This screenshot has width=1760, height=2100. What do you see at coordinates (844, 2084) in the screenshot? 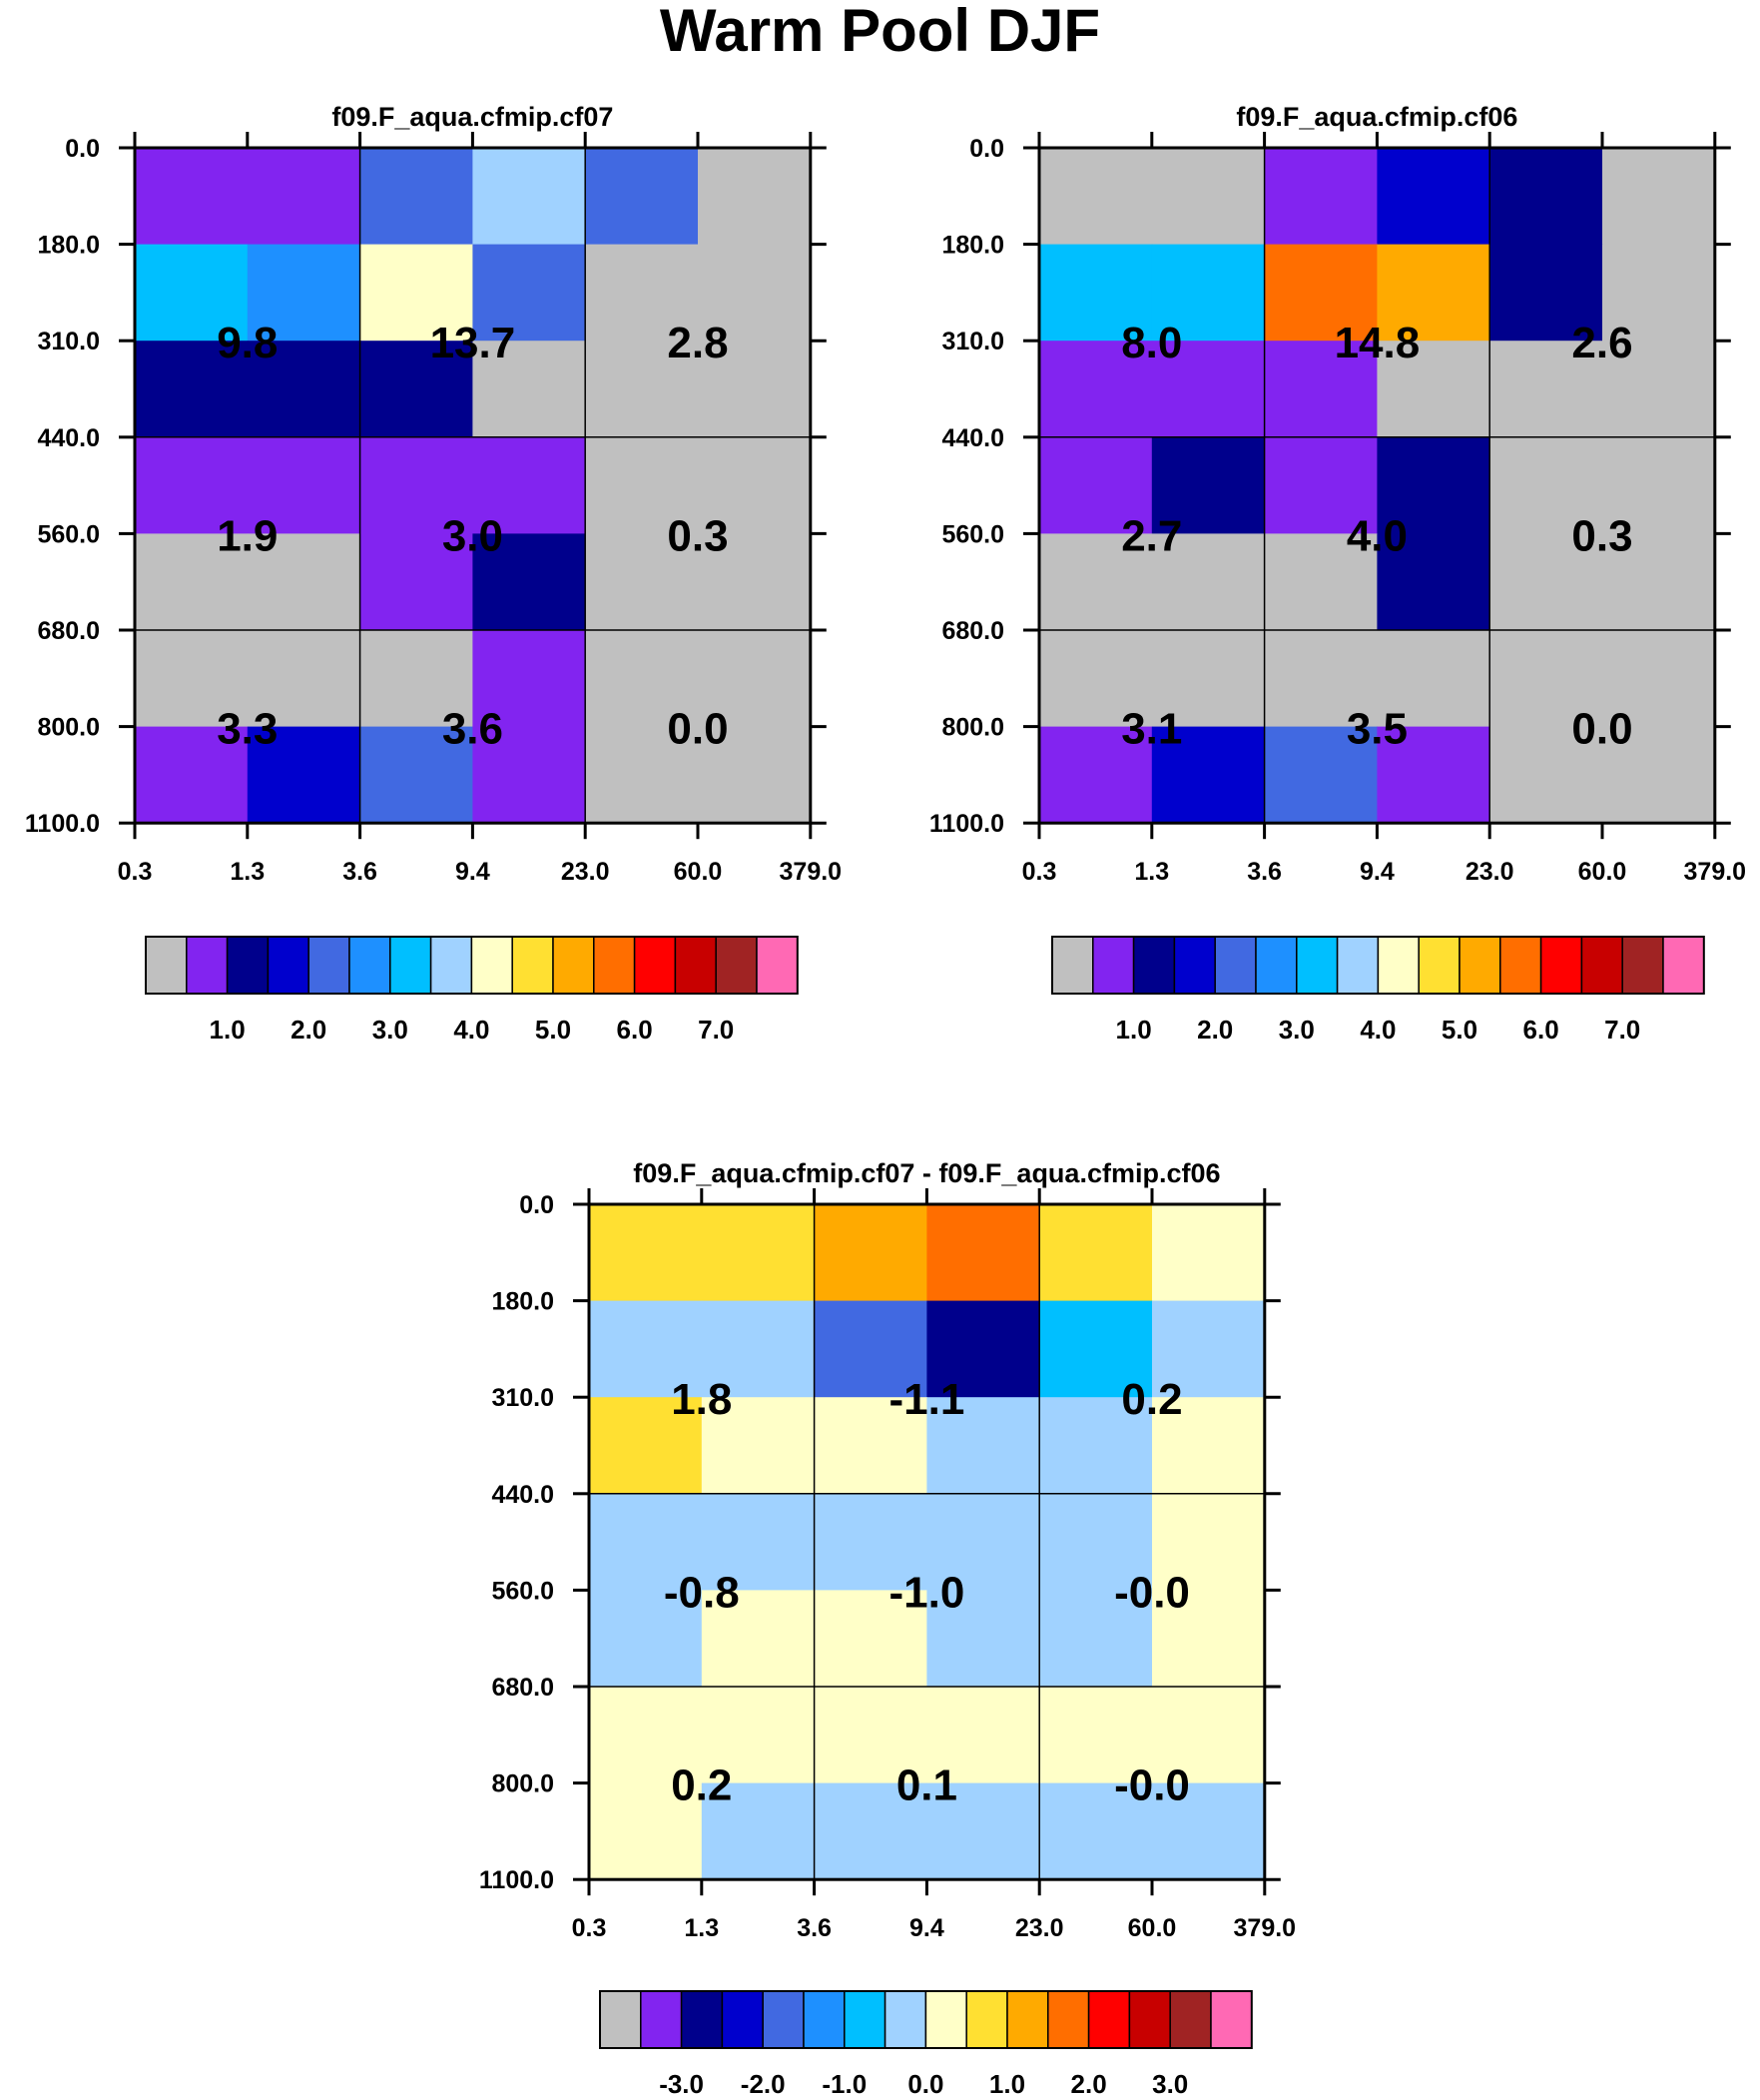
I see `colorbar-label: -1.0` at bounding box center [844, 2084].